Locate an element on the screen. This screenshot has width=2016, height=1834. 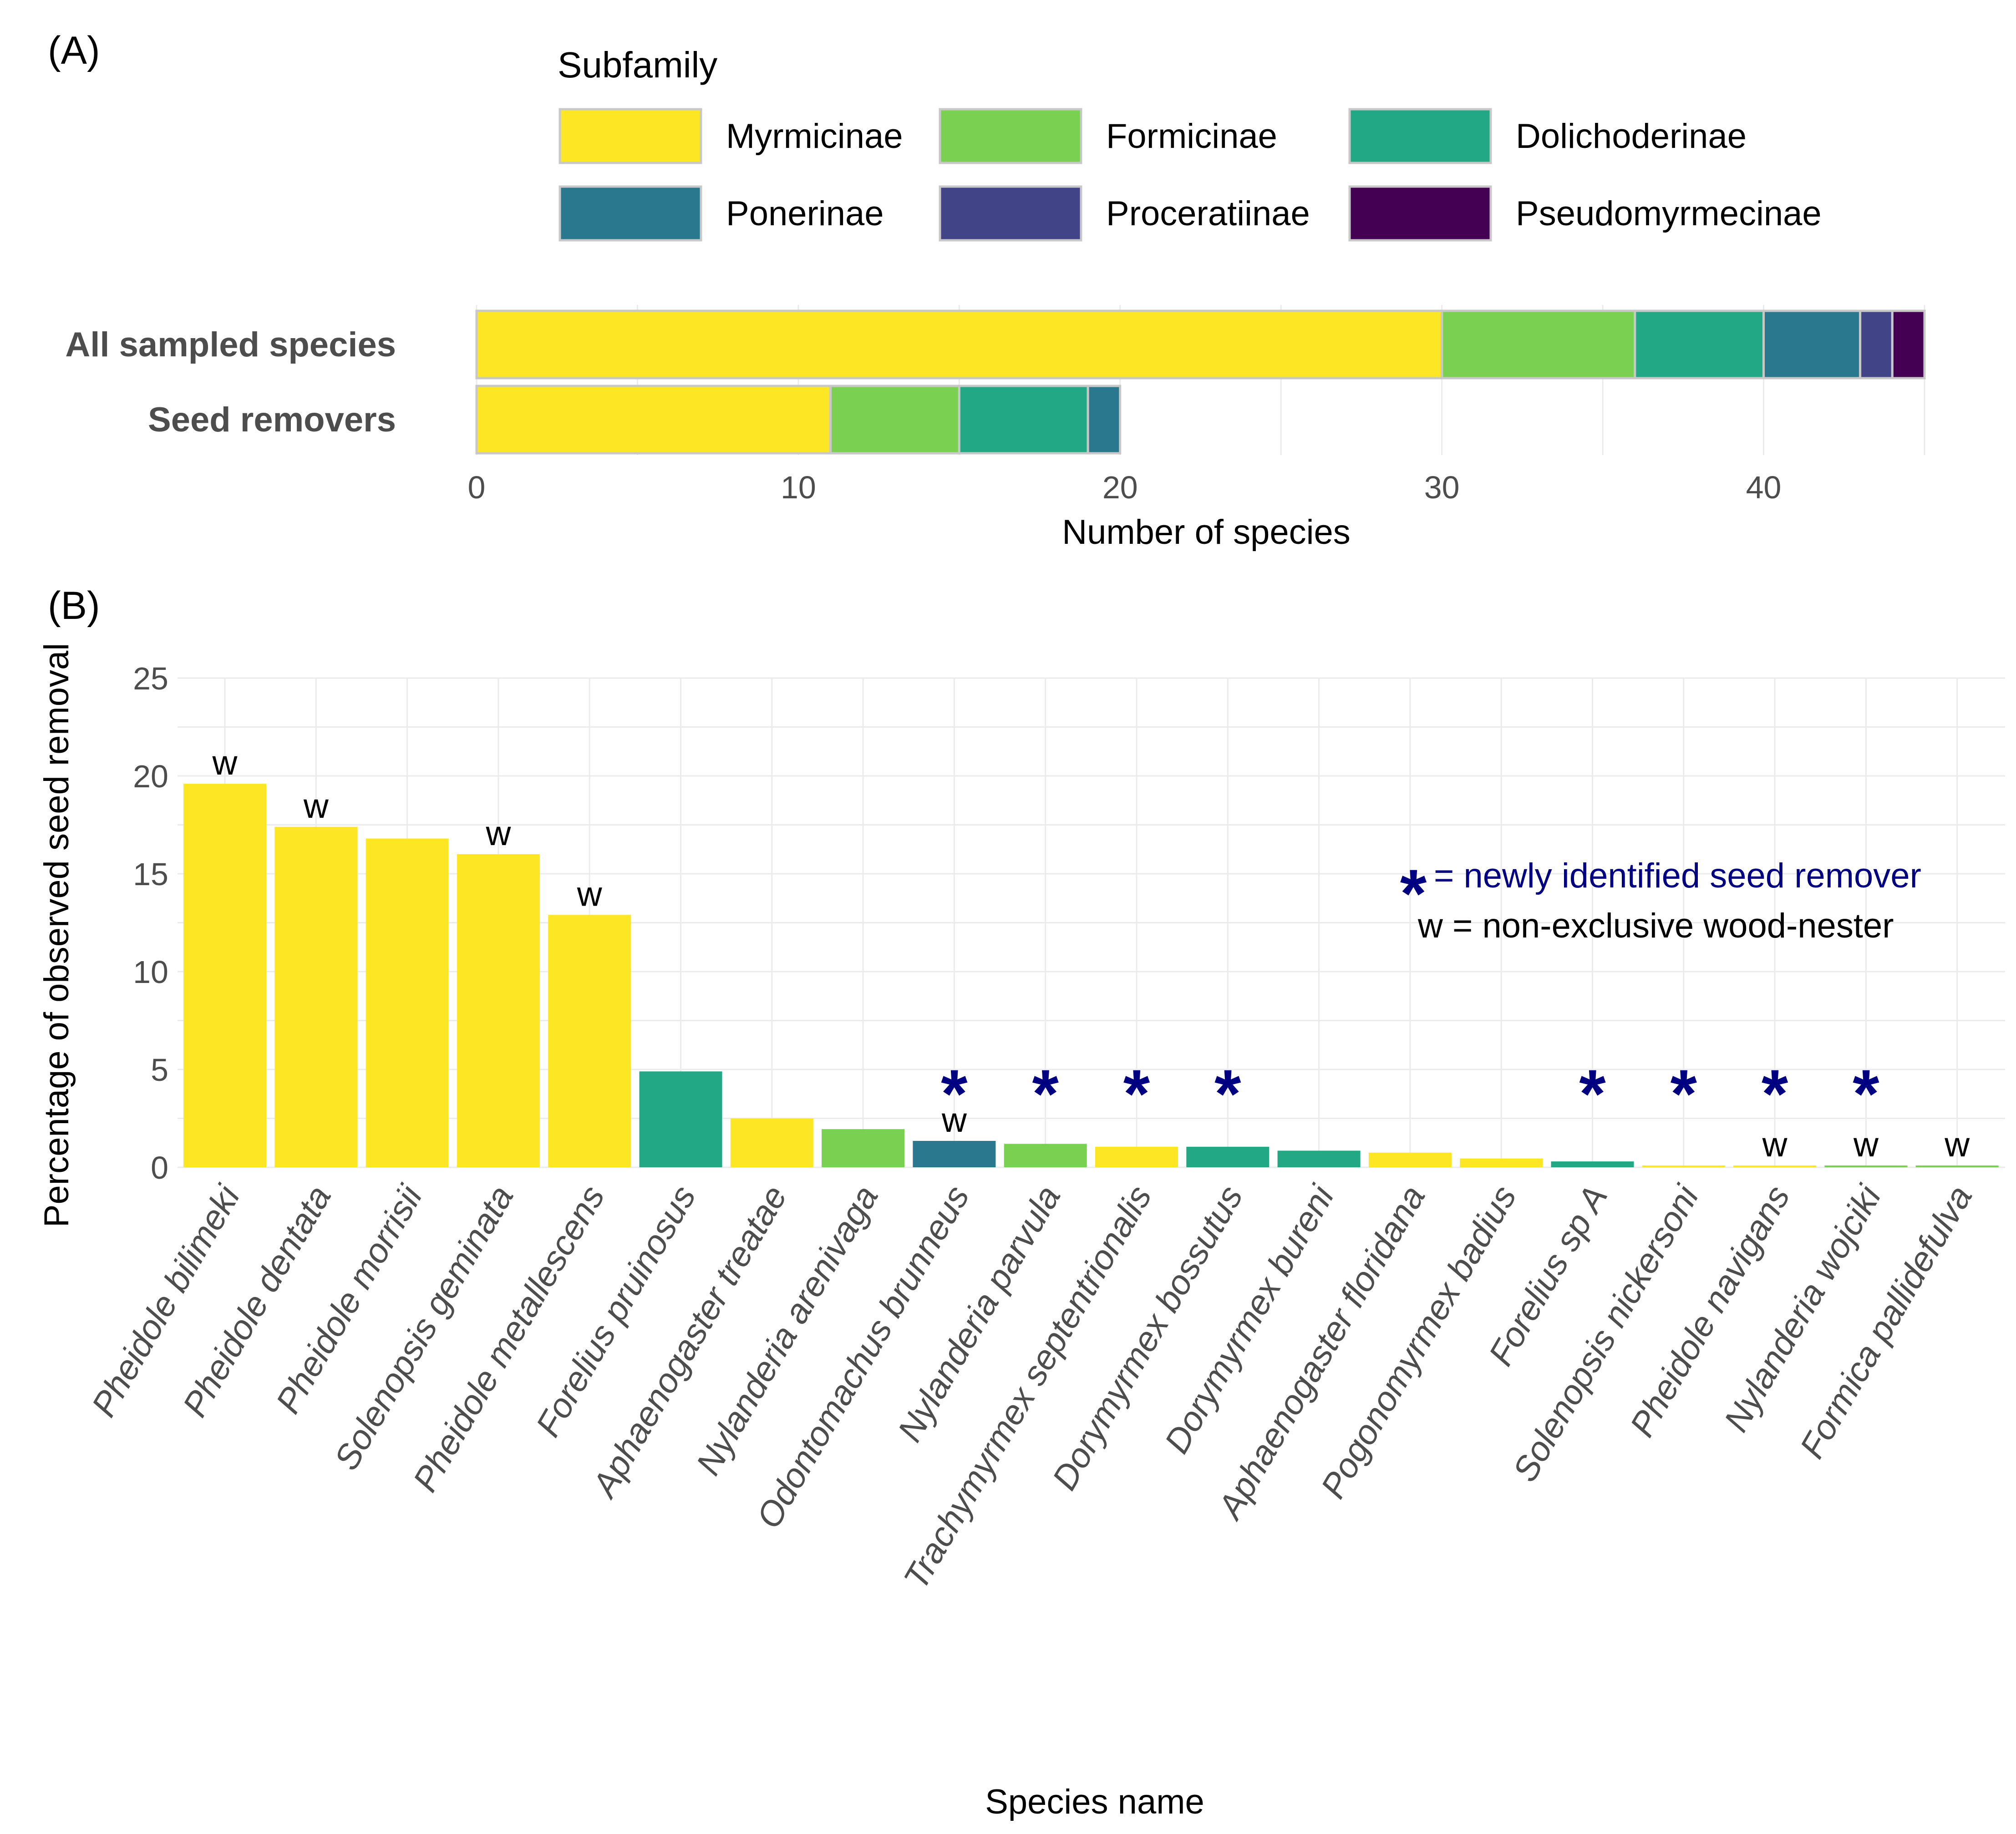
panel-b-y-tick-label: 5 is located at coordinates (159, 1070).